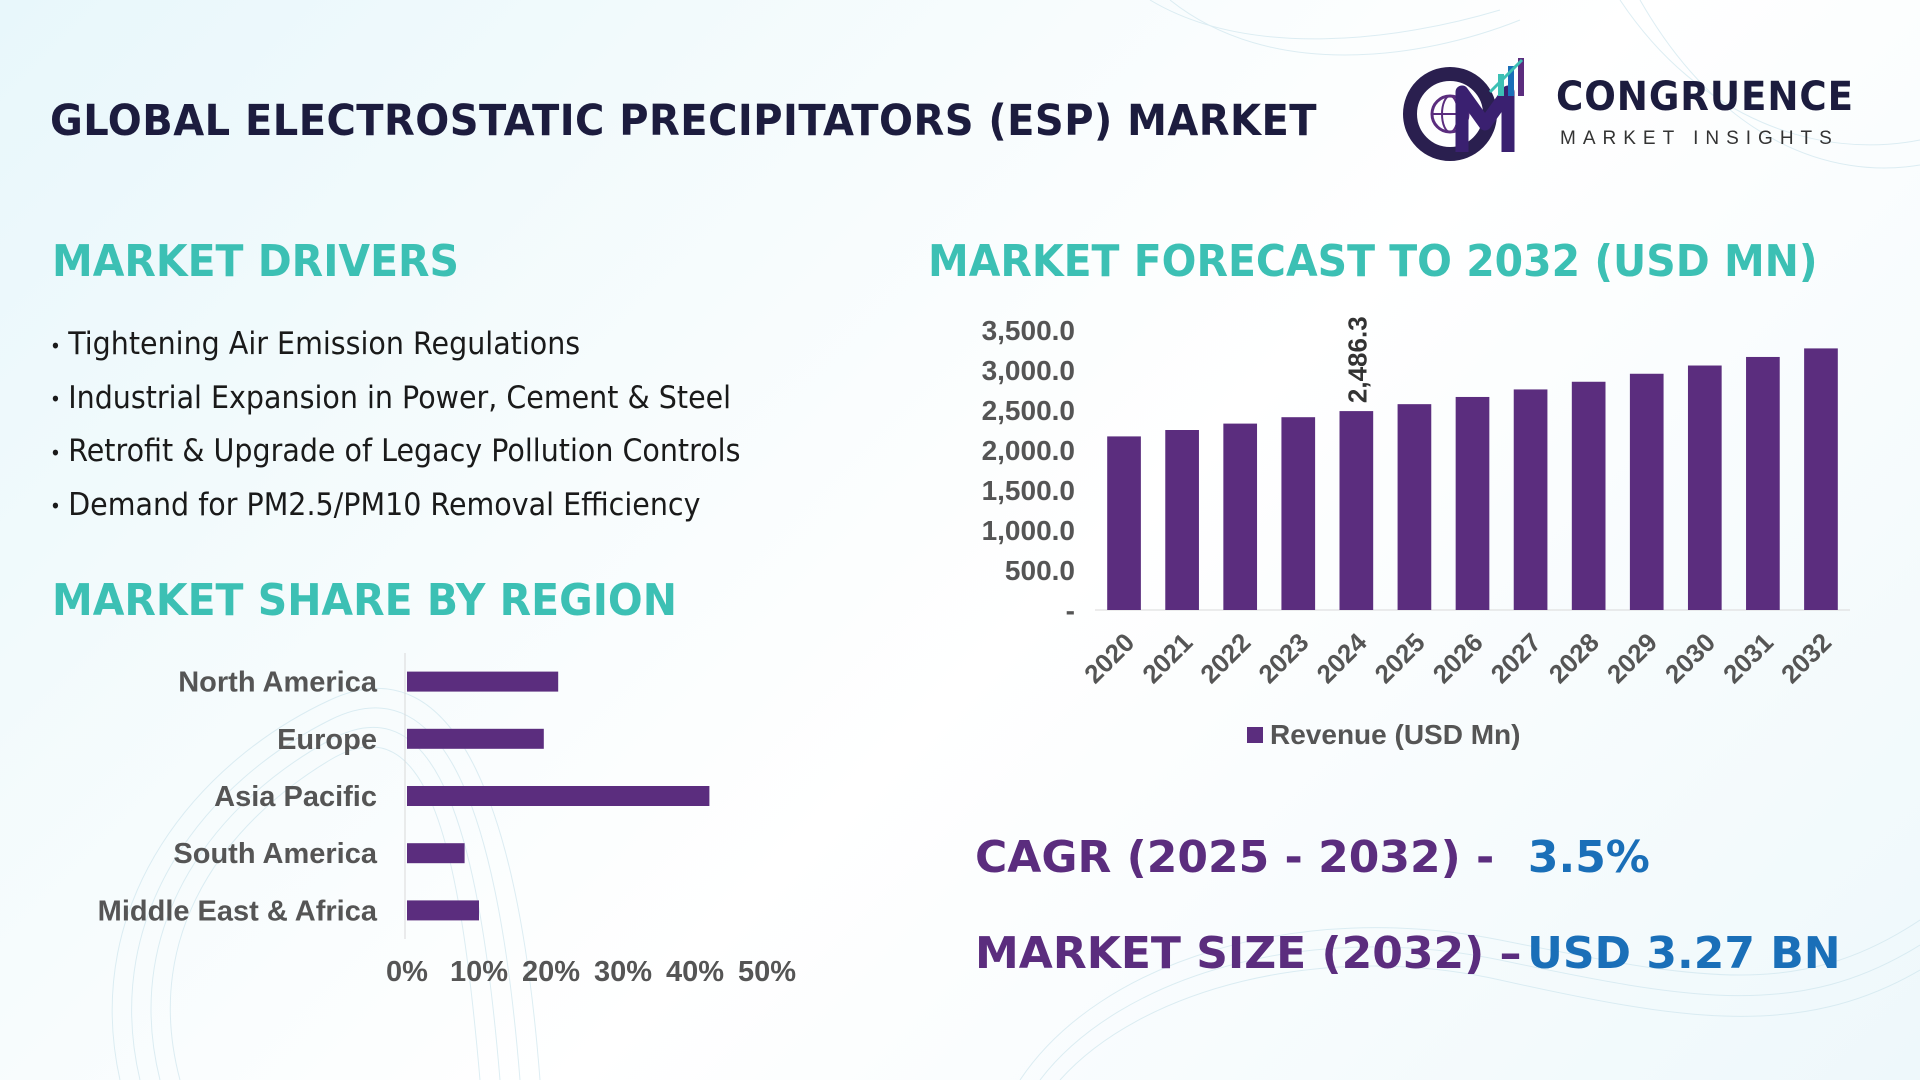  Describe the element at coordinates (551, 972) in the screenshot. I see `x-tick-label: 20%` at that location.